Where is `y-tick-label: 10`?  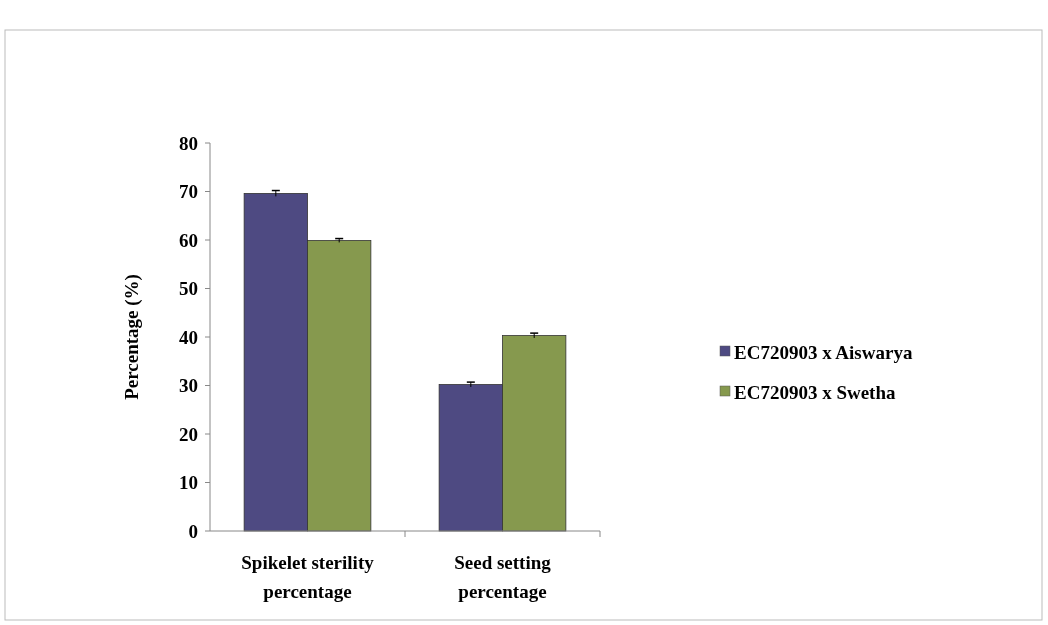 y-tick-label: 10 is located at coordinates (188, 483).